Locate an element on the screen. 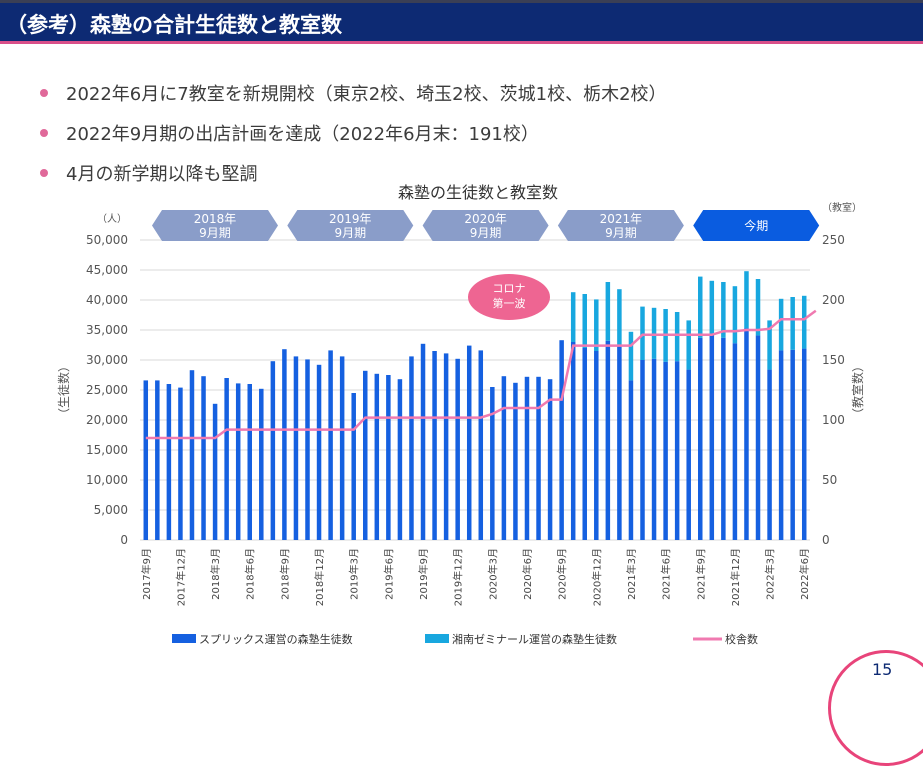 Image resolution: width=923 pixels, height=766 pixels. y2-tick-label: 50 is located at coordinates (829, 480).